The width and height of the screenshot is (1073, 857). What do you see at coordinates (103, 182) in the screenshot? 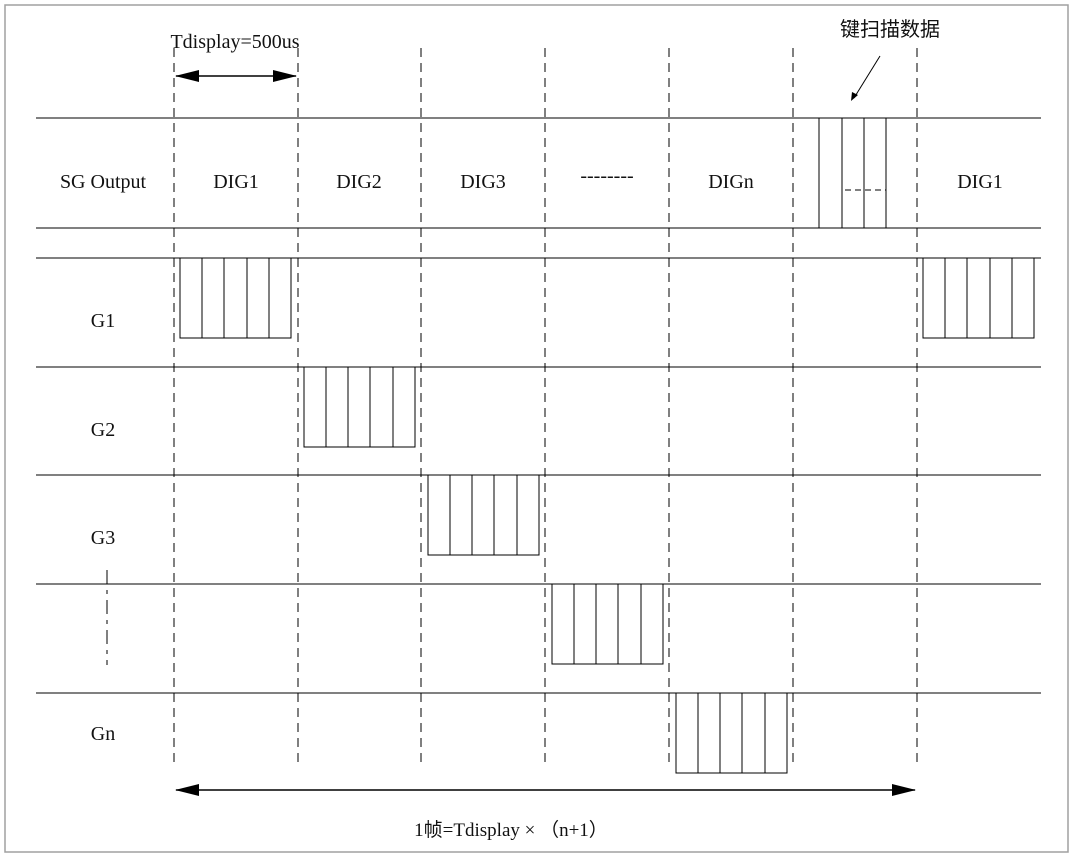
I see `sg-output-label: SG Output` at bounding box center [103, 182].